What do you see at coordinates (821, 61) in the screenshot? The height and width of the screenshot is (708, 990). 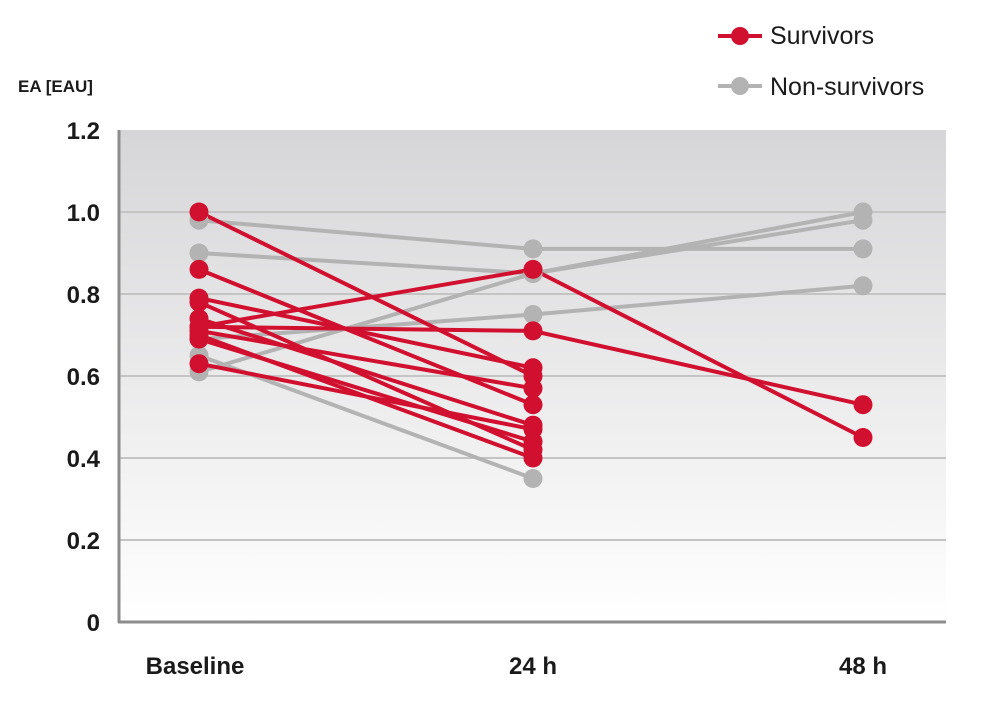 I see `legend: Survivors Non-survivors` at bounding box center [821, 61].